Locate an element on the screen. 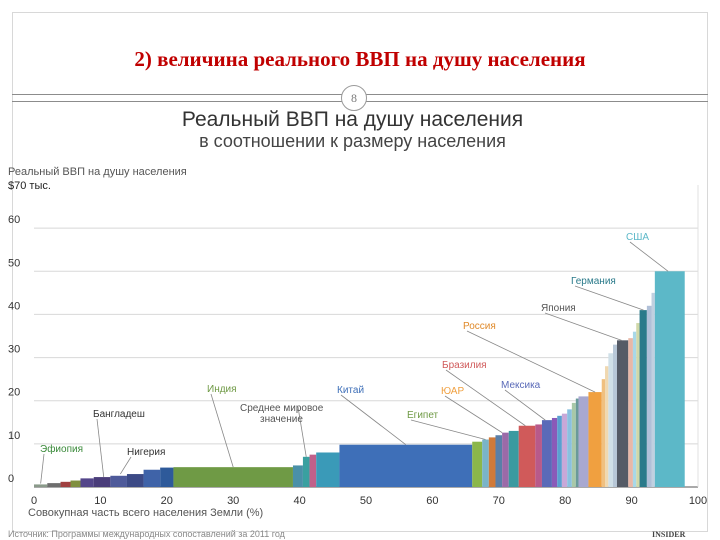 This screenshot has width=720, height=540. y-tick-label: 30 is located at coordinates (14, 350).